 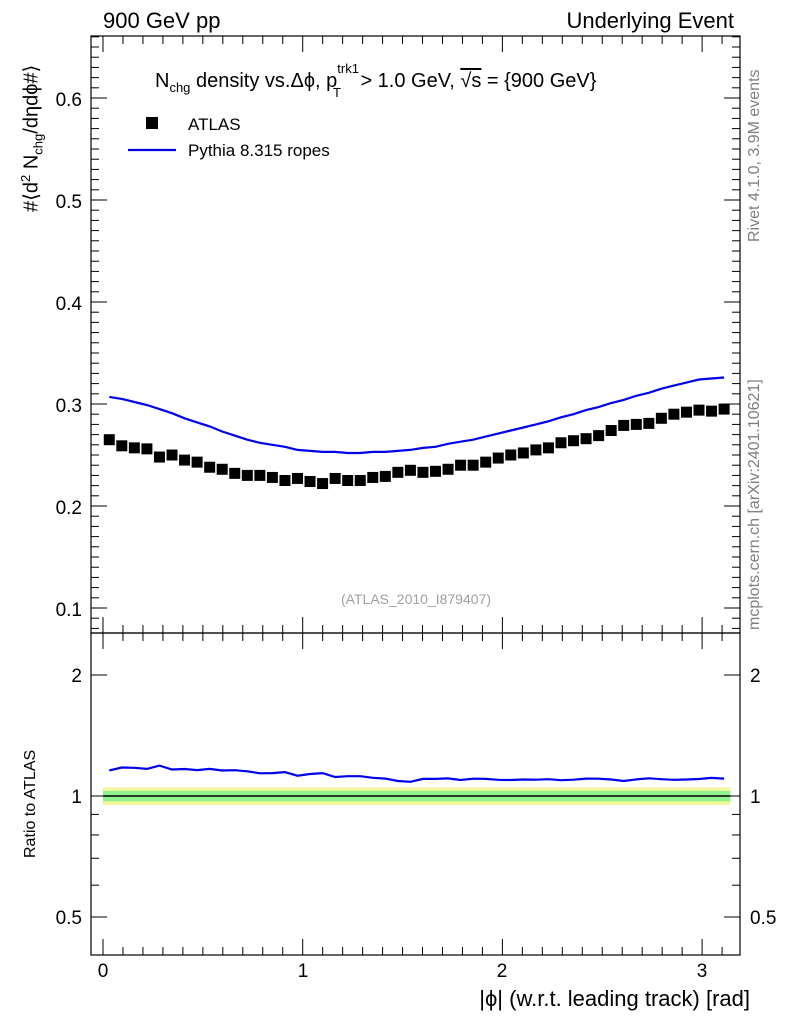 What do you see at coordinates (69, 406) in the screenshot?
I see `main-ytick-label-0p3: 0.3` at bounding box center [69, 406].